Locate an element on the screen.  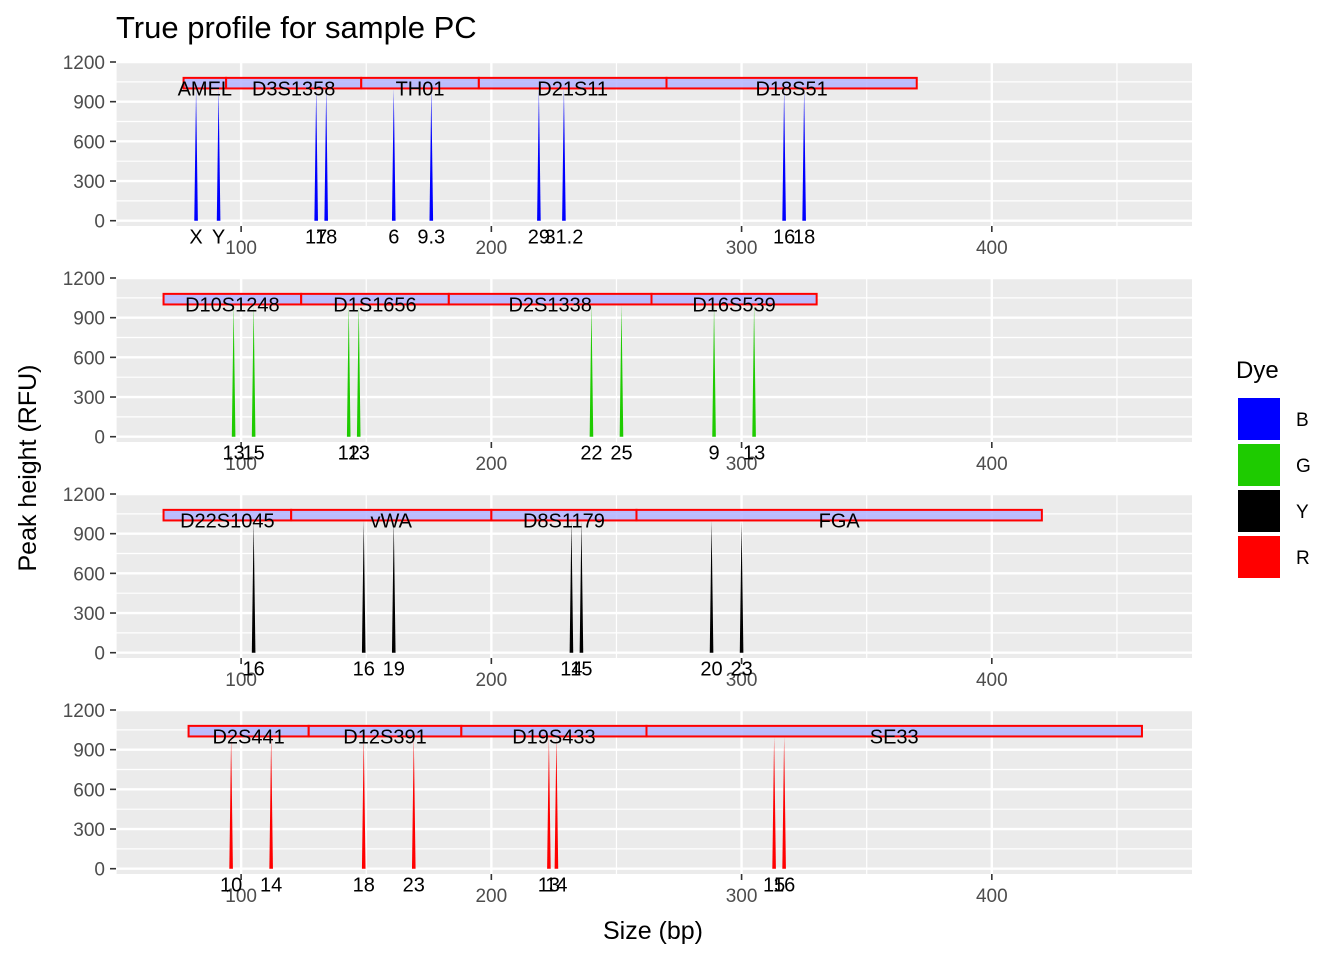
legend-label: B is located at coordinates (1302, 420).